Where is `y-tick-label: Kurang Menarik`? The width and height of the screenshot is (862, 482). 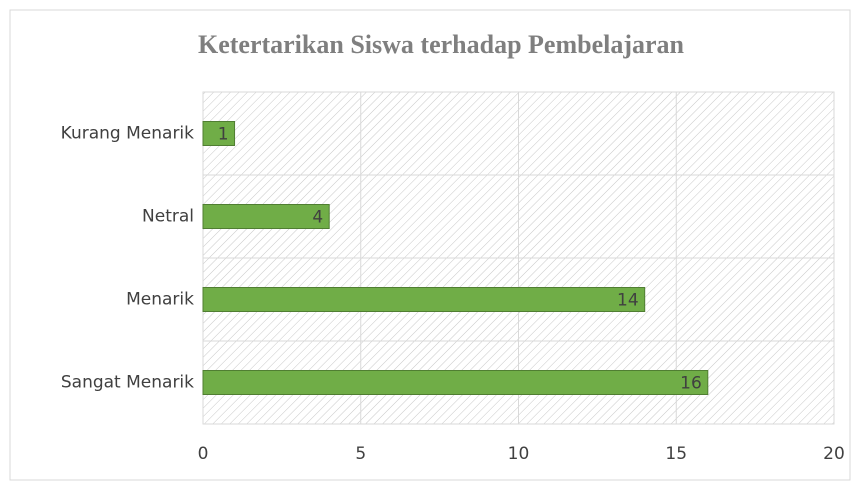
y-tick-label: Kurang Menarik is located at coordinates (127, 134).